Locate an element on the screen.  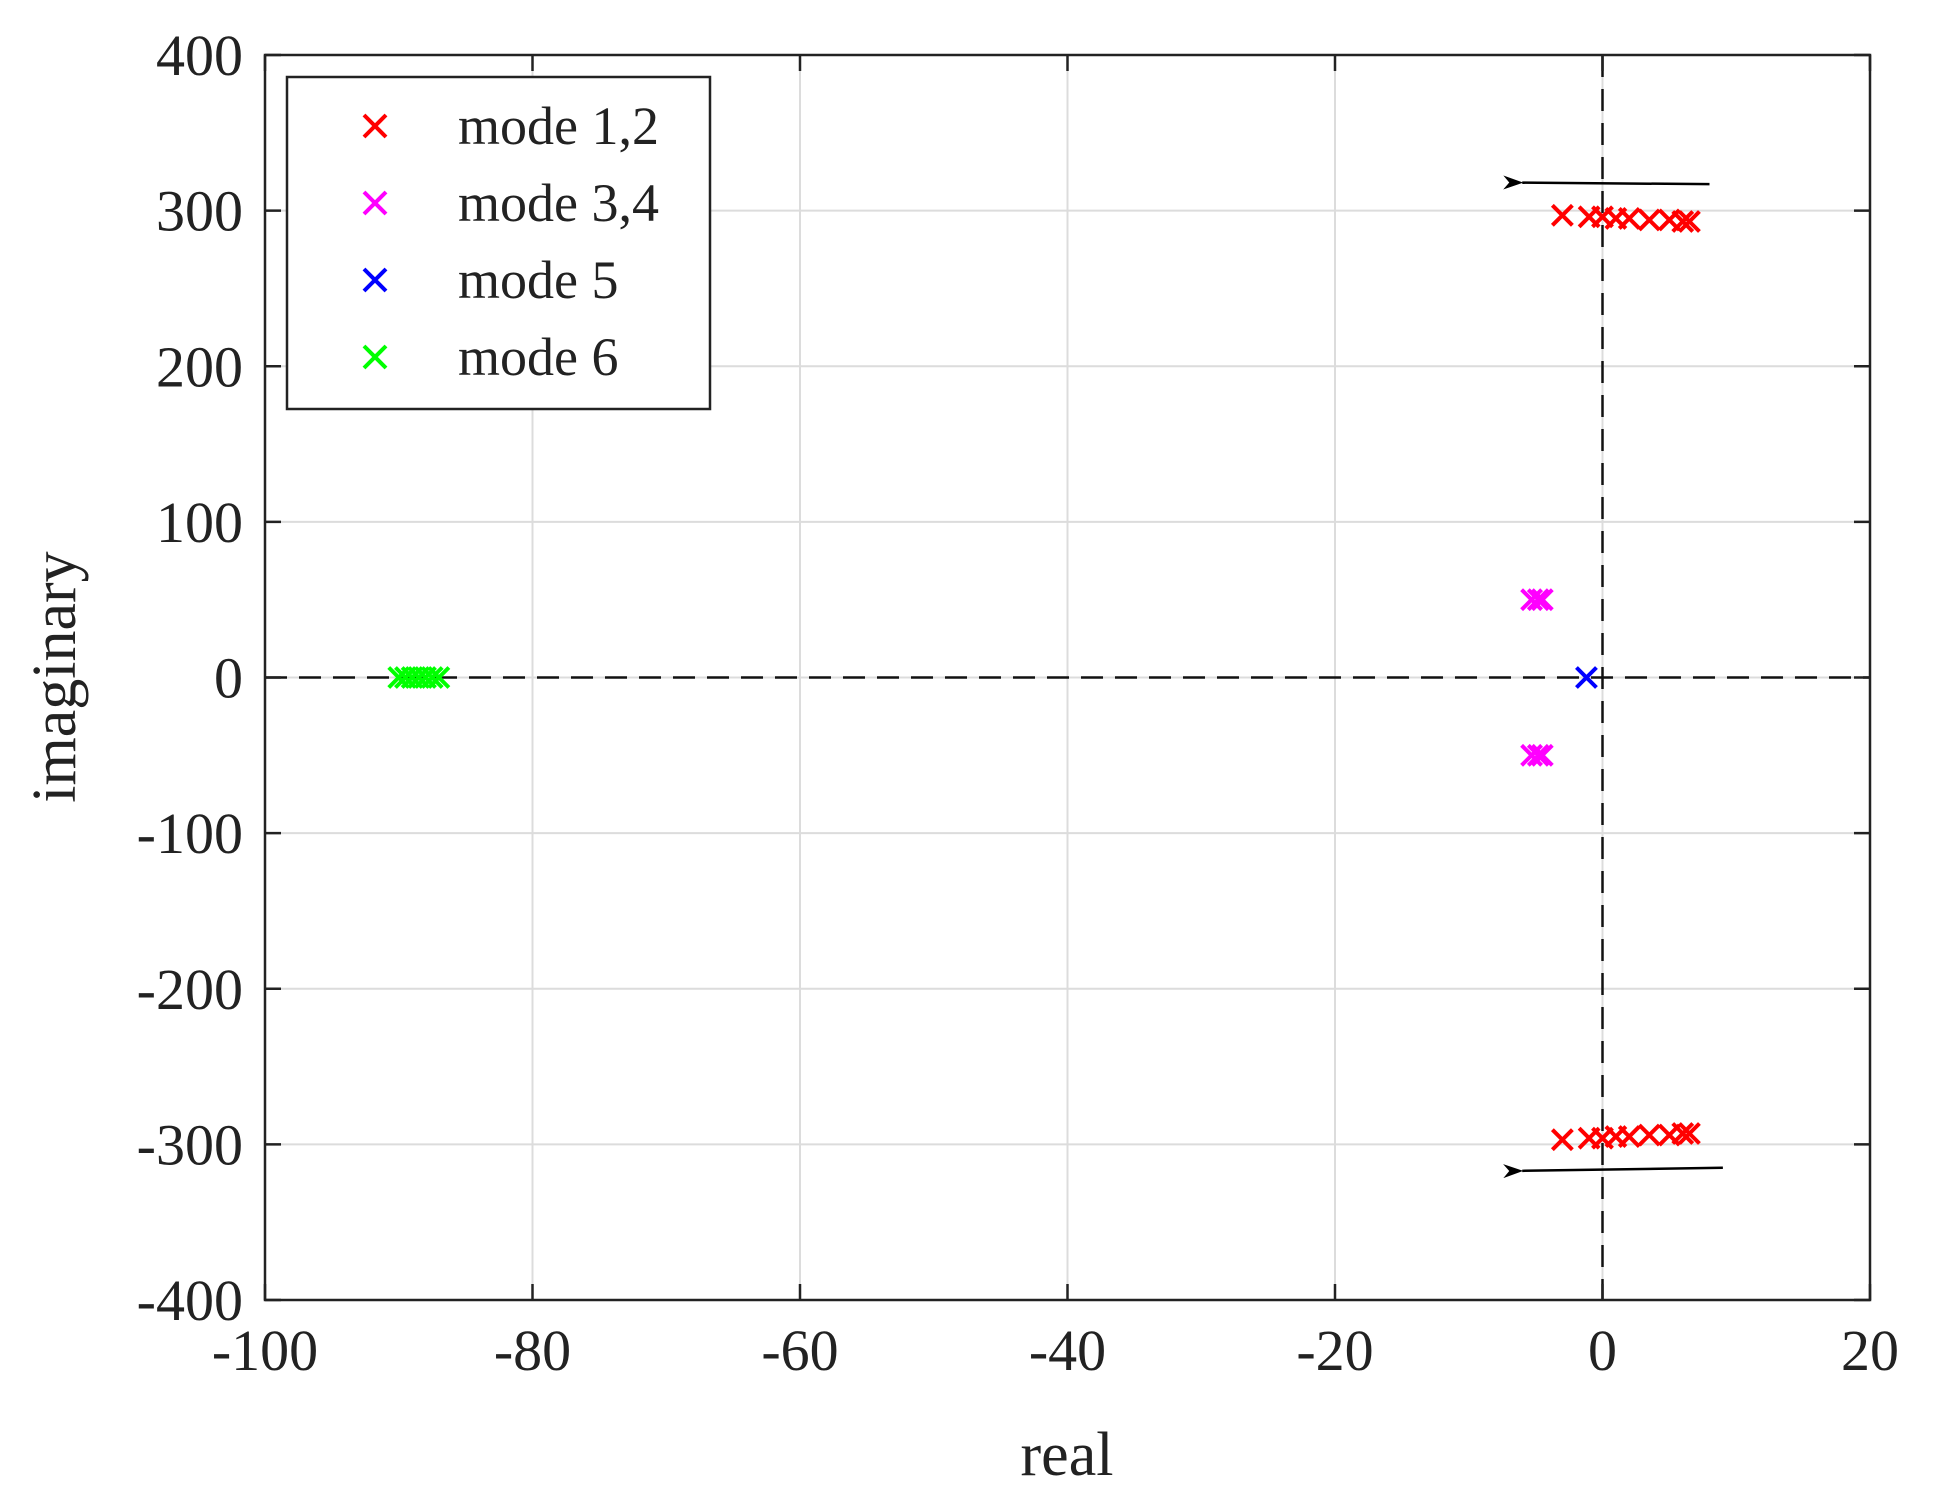
y-tick-label: 100 is located at coordinates (199, 522).